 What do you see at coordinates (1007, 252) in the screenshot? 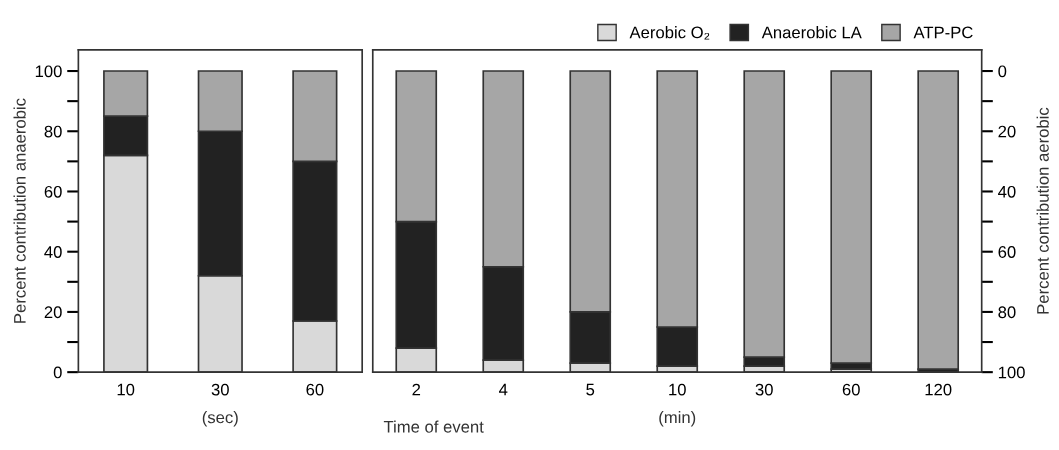
I see `y2-tick-label: 60` at bounding box center [1007, 252].